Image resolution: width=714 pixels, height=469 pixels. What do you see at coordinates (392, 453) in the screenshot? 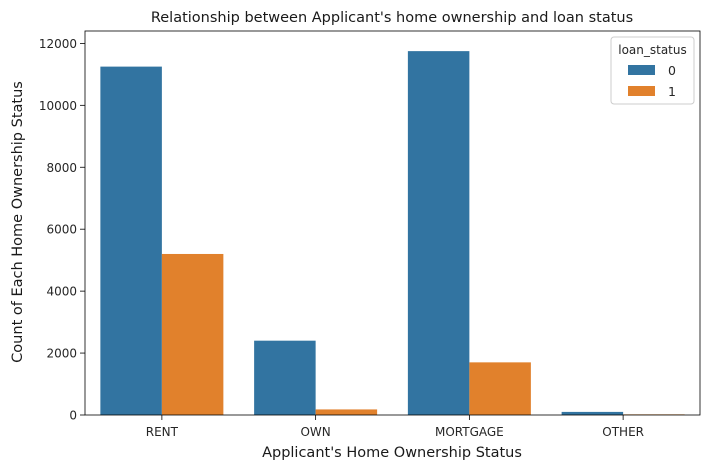
I see `x-axis-title: Applicant's Home Ownership Status` at bounding box center [392, 453].